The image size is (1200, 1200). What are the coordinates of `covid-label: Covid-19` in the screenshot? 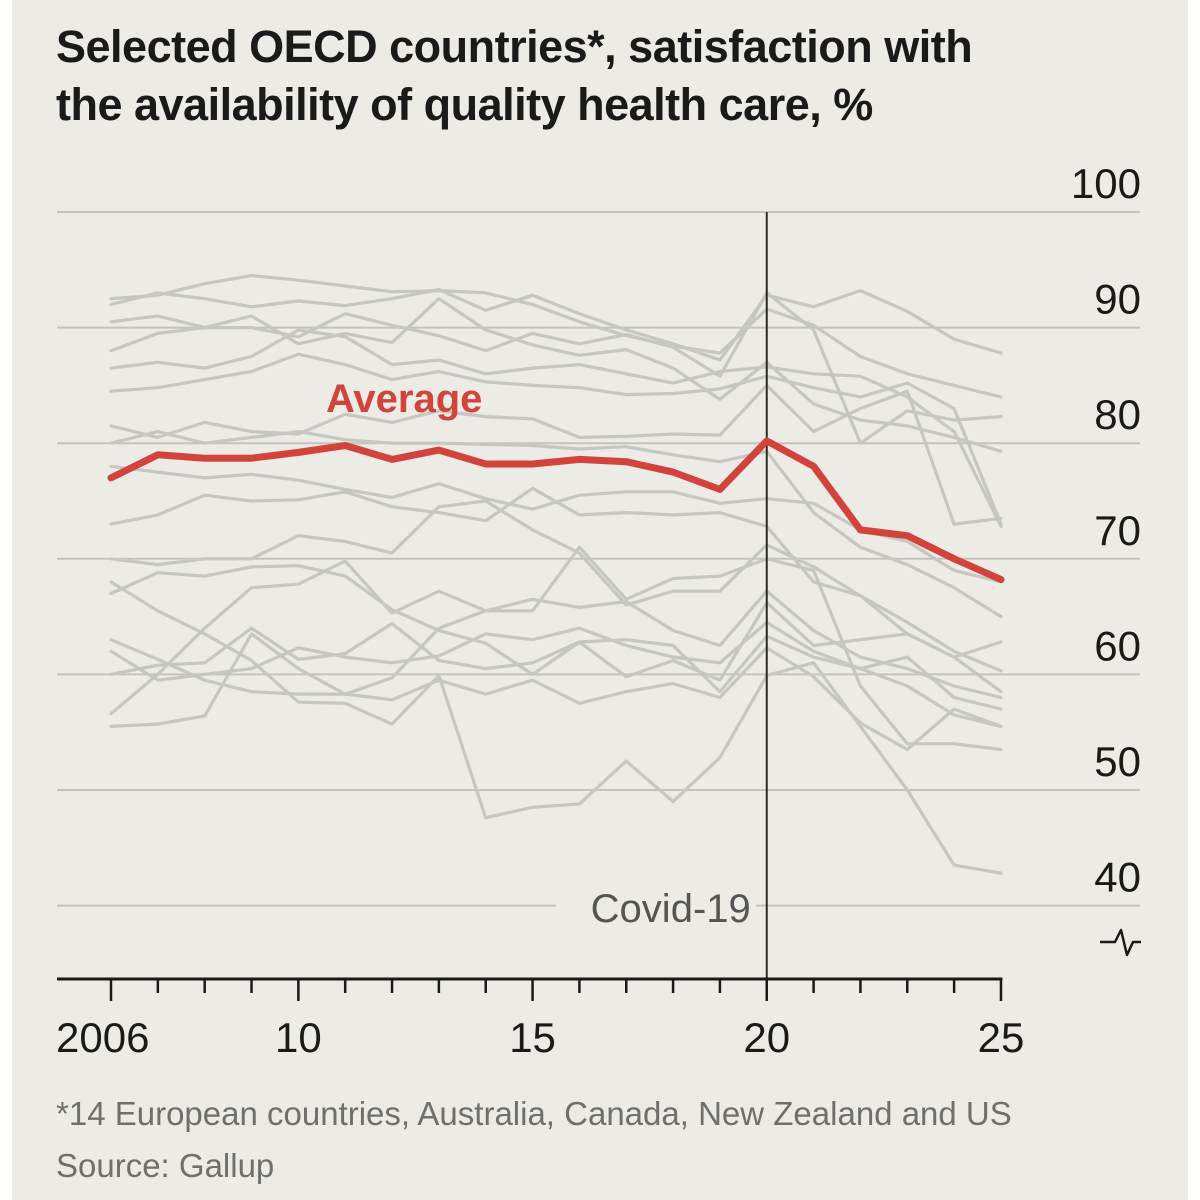 It's located at (671, 909).